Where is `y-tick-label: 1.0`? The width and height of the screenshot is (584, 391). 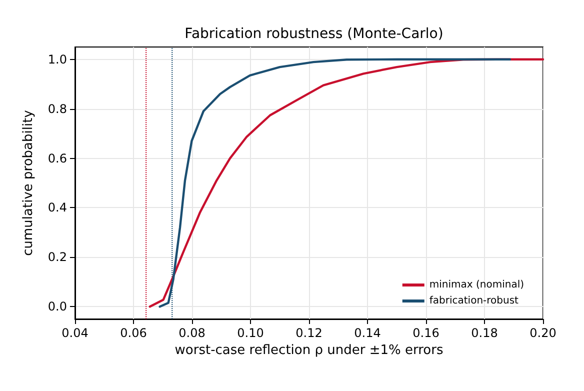 y-tick-label: 1.0 is located at coordinates (57, 59).